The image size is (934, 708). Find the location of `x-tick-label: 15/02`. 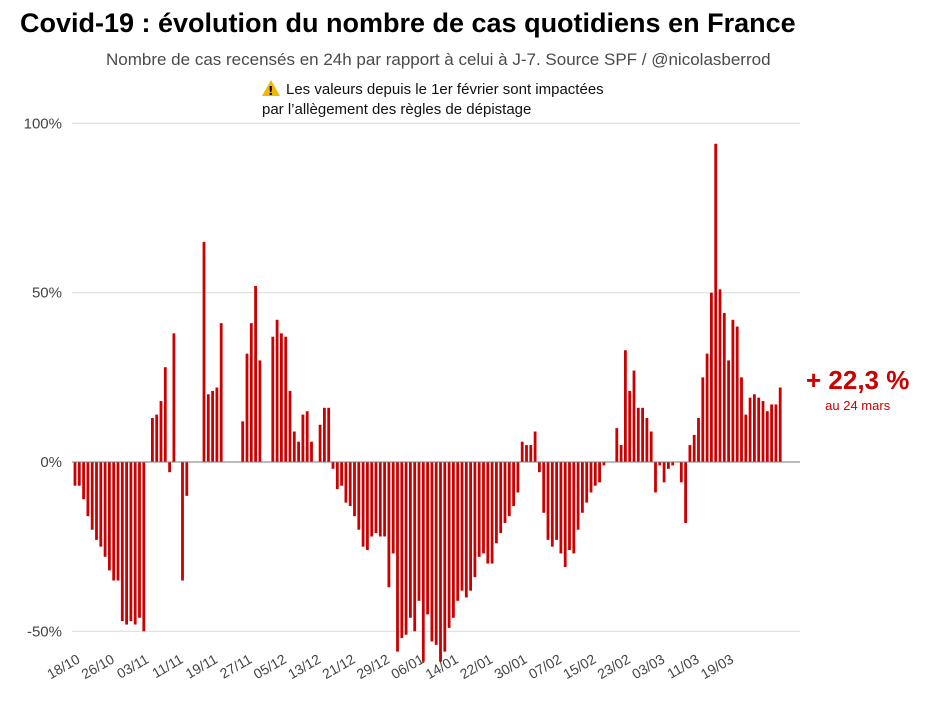

x-tick-label: 15/02 is located at coordinates (579, 666).